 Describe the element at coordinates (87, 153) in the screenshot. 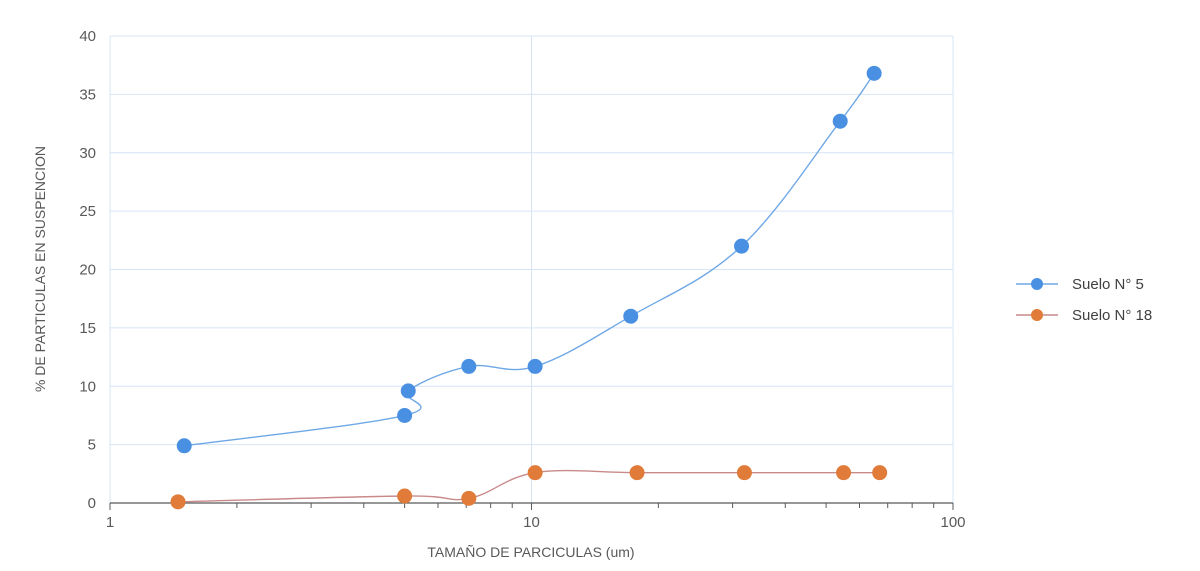

I see `y-tick-label: 30` at that location.